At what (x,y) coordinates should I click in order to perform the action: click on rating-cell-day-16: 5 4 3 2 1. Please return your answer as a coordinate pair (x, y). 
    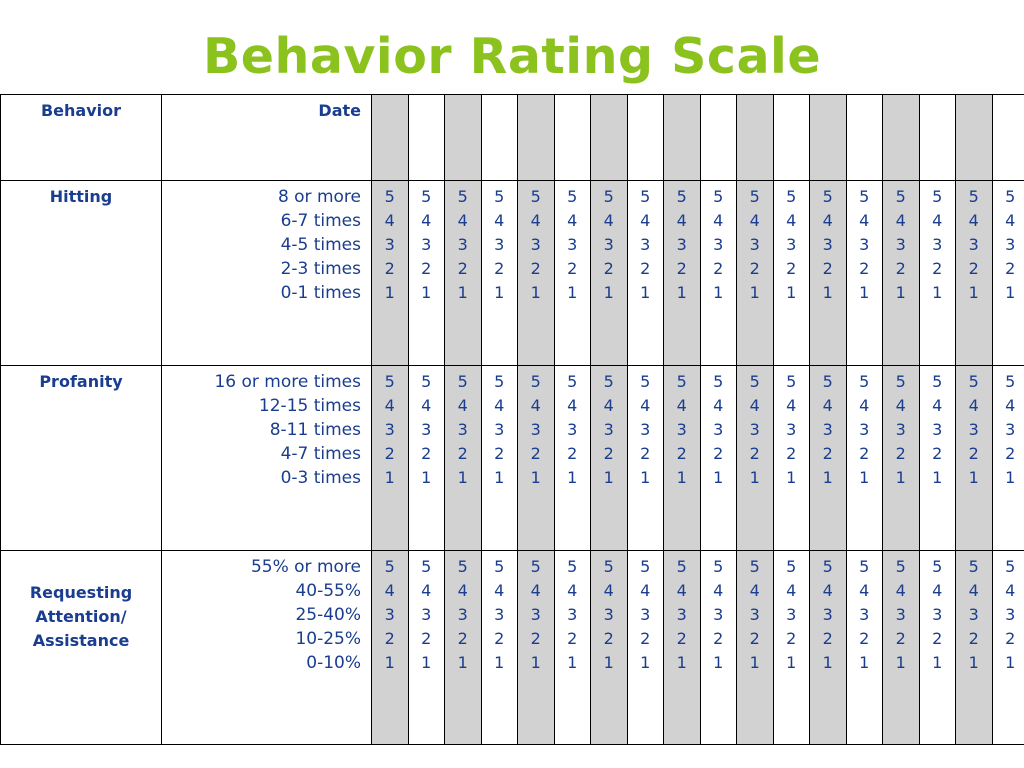
    Looking at the image, I should click on (937, 458).